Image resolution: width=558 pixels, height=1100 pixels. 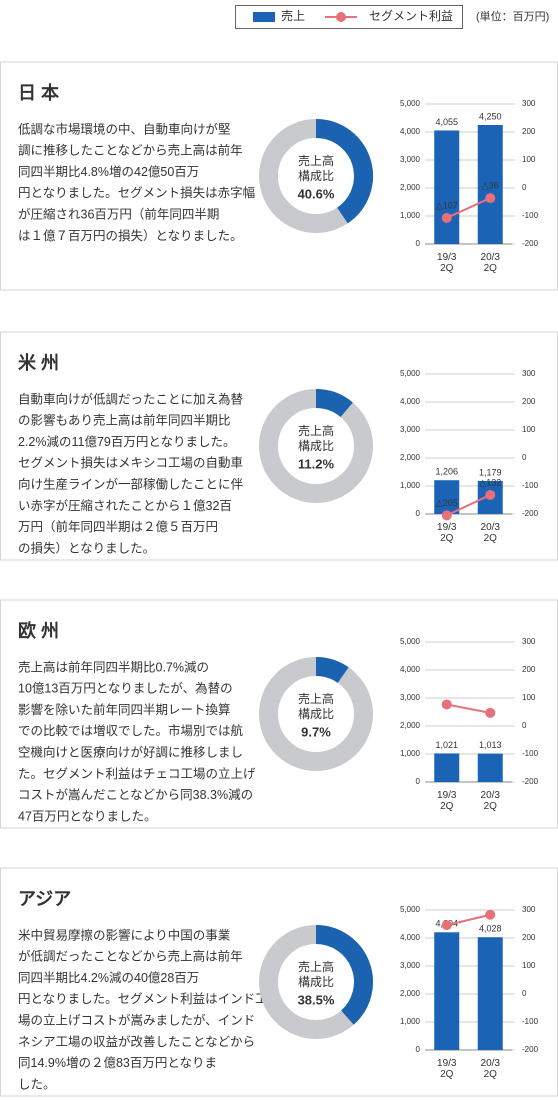 I want to click on body-line: コストが嵩んだことなどから同38.3%減の, so click(x=135, y=794).